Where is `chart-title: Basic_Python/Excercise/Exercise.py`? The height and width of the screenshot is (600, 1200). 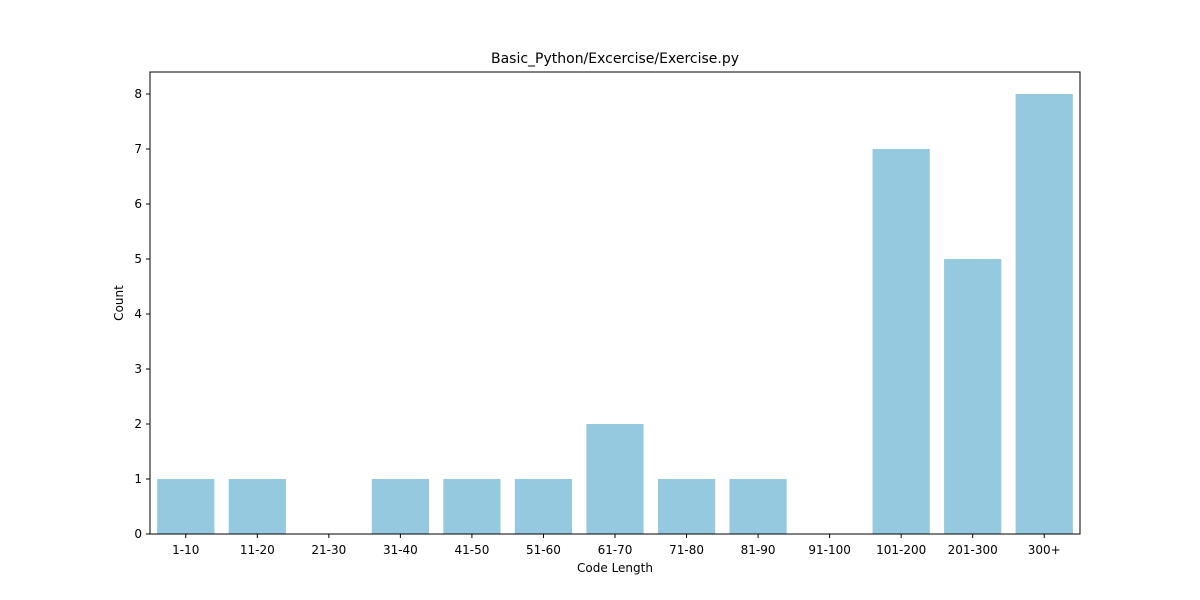
chart-title: Basic_Python/Excercise/Exercise.py is located at coordinates (615, 59).